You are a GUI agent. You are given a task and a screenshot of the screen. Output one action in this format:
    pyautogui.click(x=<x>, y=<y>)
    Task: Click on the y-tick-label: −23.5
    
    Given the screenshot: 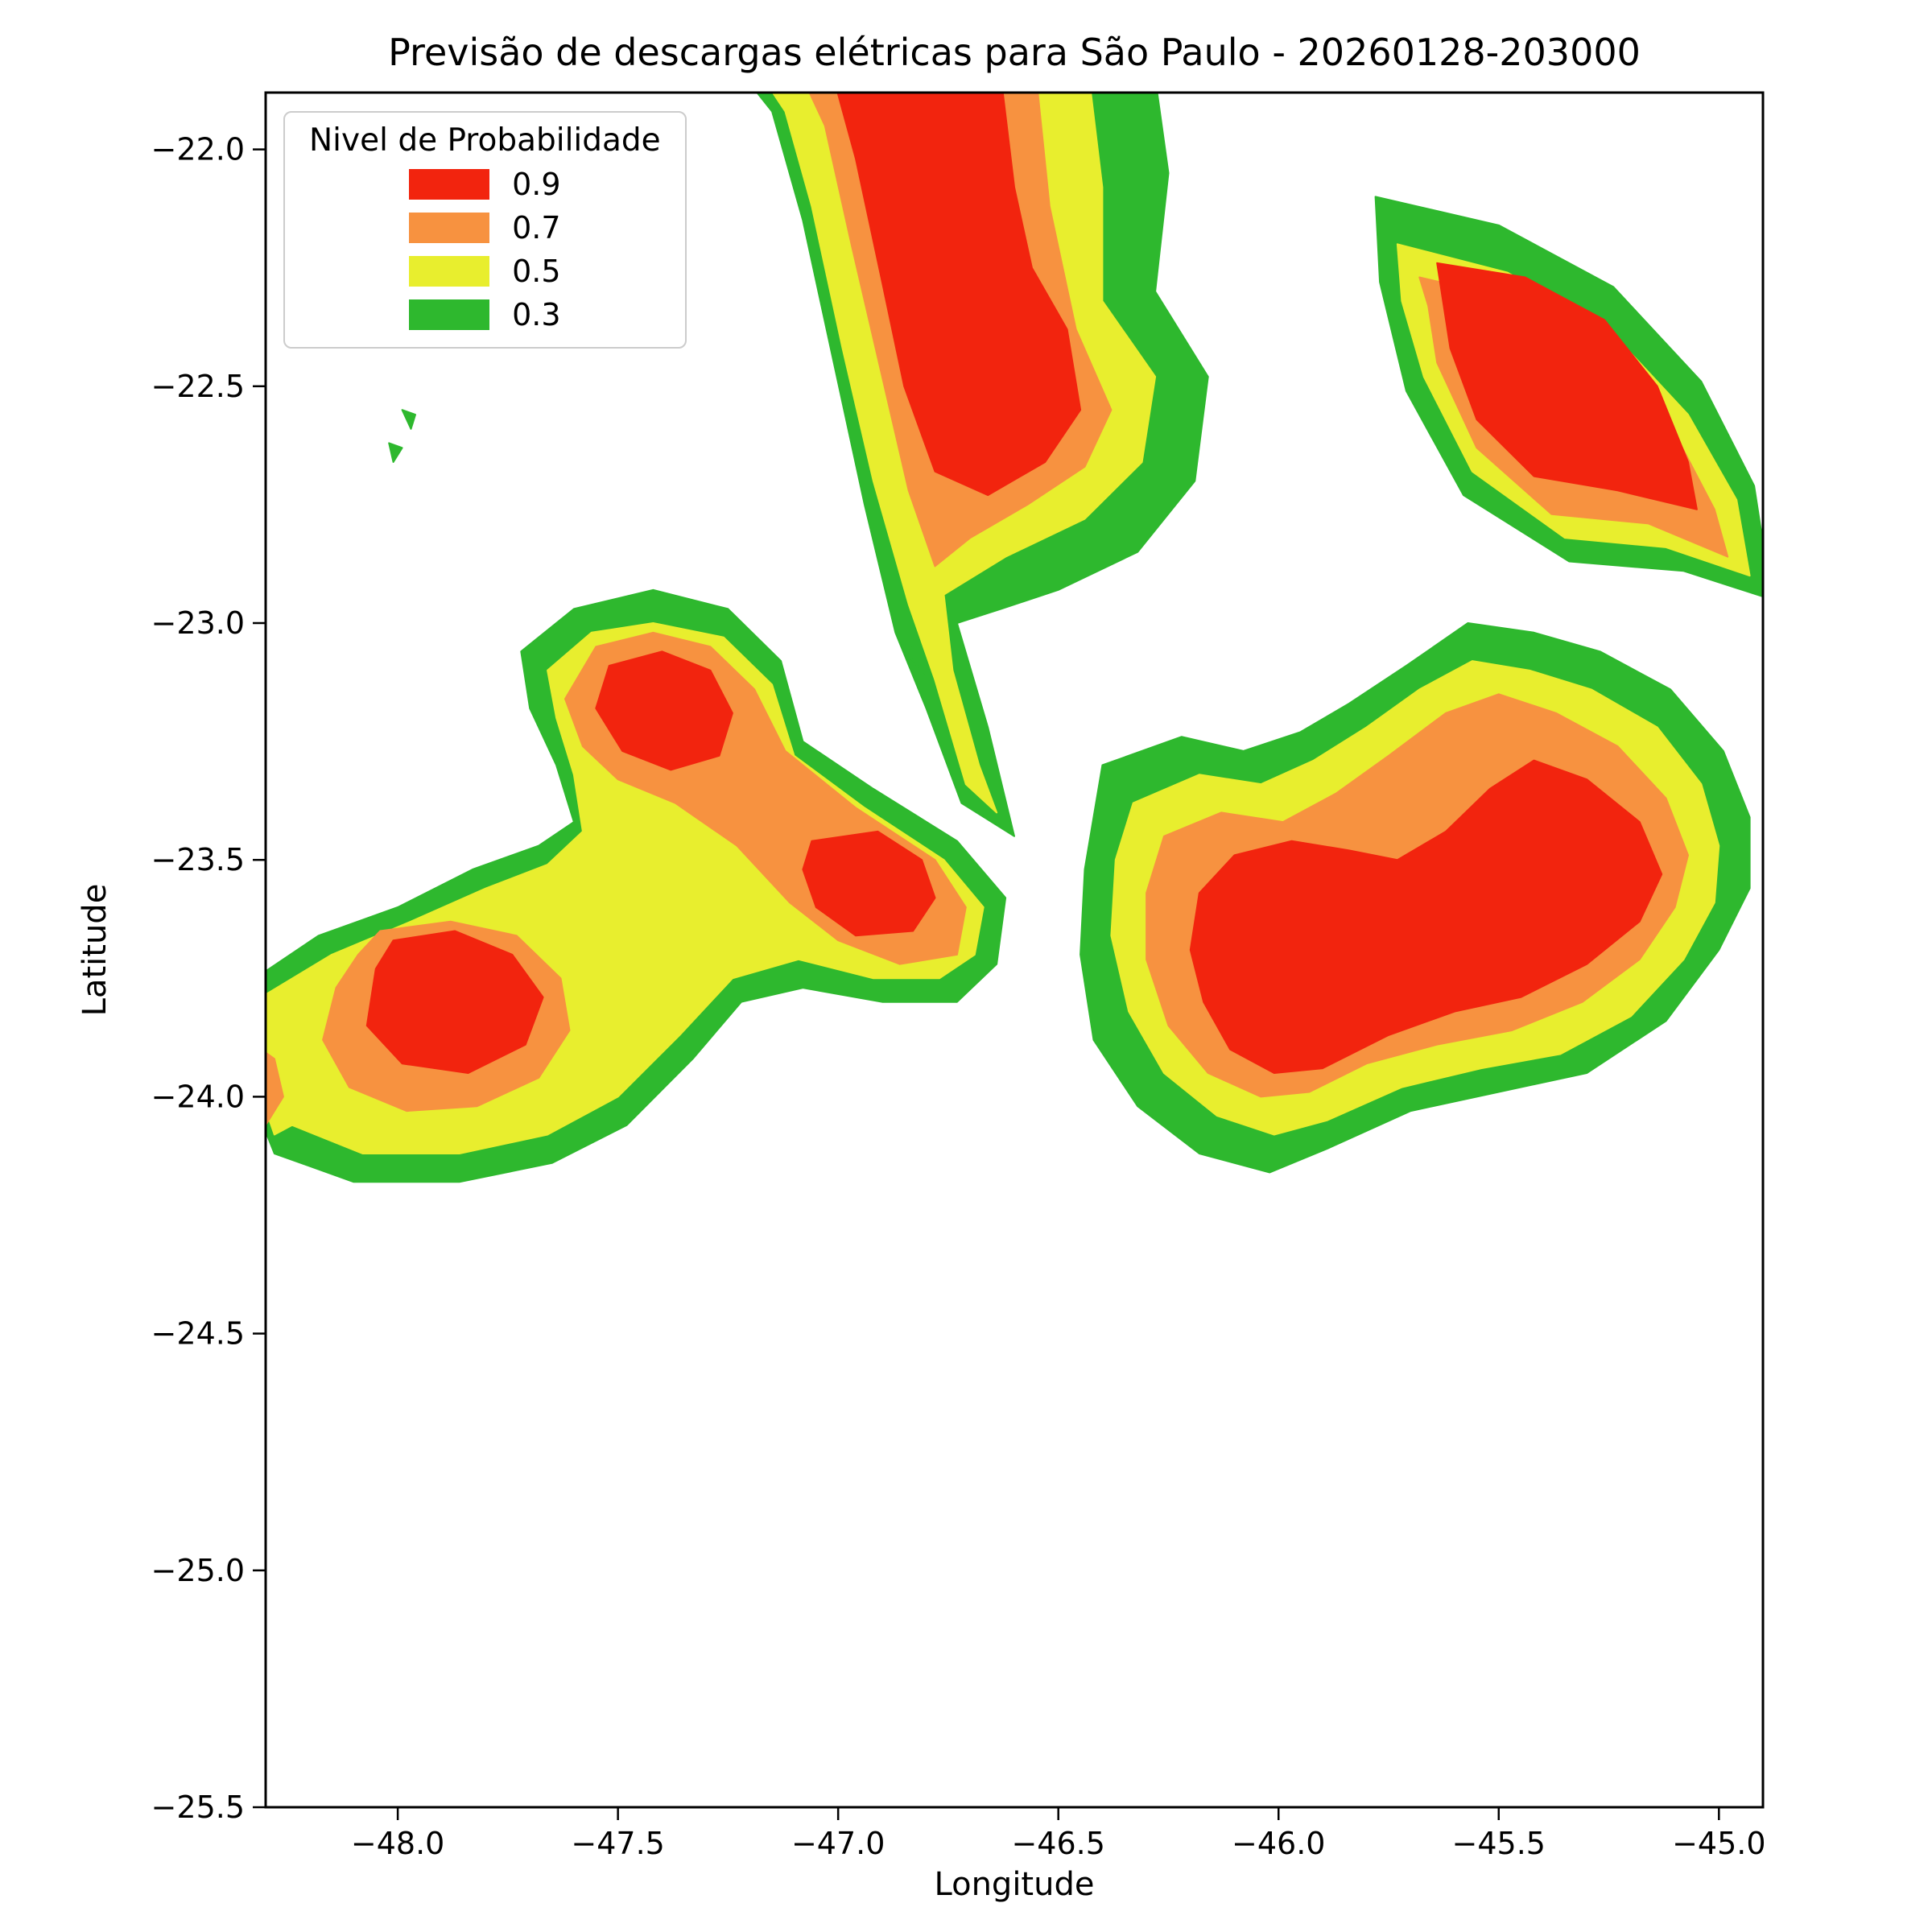 What is the action you would take?
    pyautogui.click(x=198, y=859)
    